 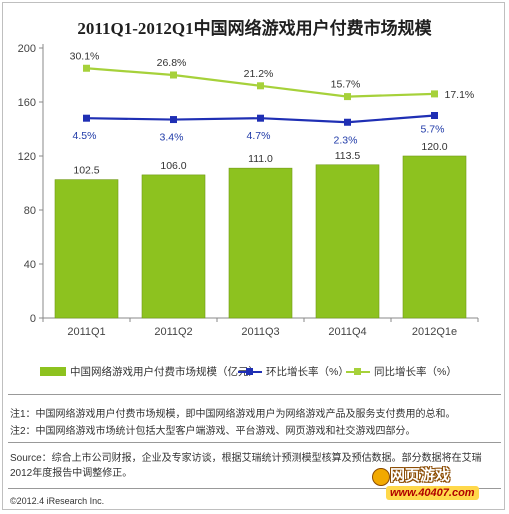 I want to click on chart-title: 2011Q1-2012Q1中国网络游戏用户付费市场规模, so click(x=254, y=28).